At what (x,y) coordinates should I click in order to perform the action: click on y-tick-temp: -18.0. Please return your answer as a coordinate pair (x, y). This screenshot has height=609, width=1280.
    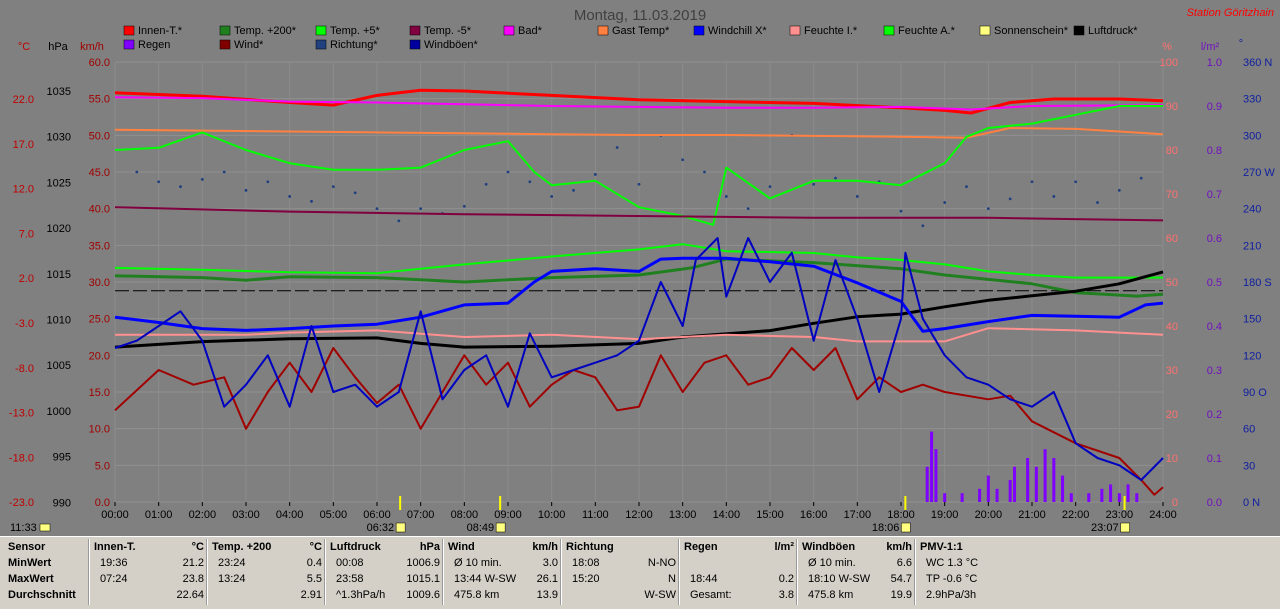
    Looking at the image, I should click on (21, 458).